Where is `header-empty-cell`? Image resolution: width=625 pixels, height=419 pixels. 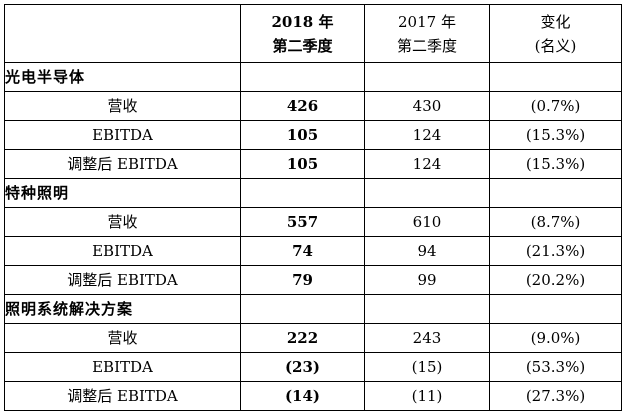
header-empty-cell is located at coordinates (122, 33).